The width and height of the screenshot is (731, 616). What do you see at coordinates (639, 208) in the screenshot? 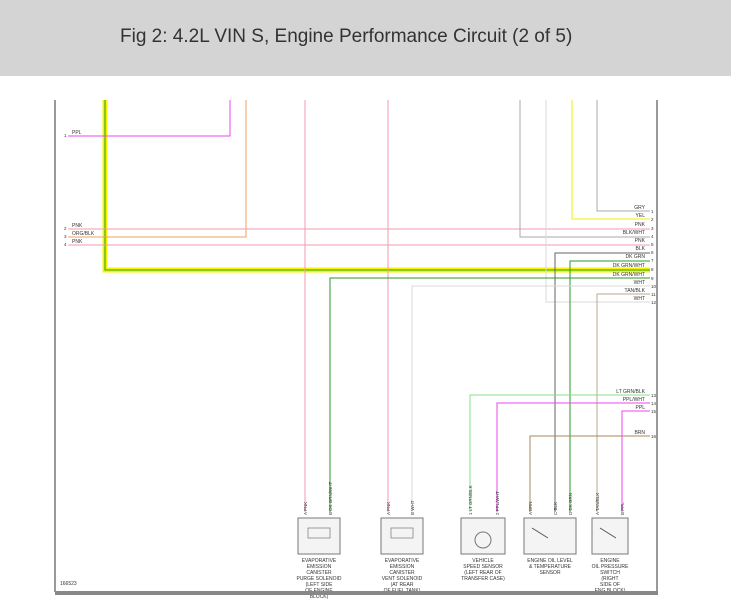
I see `right-pin-color: GRY` at bounding box center [639, 208].